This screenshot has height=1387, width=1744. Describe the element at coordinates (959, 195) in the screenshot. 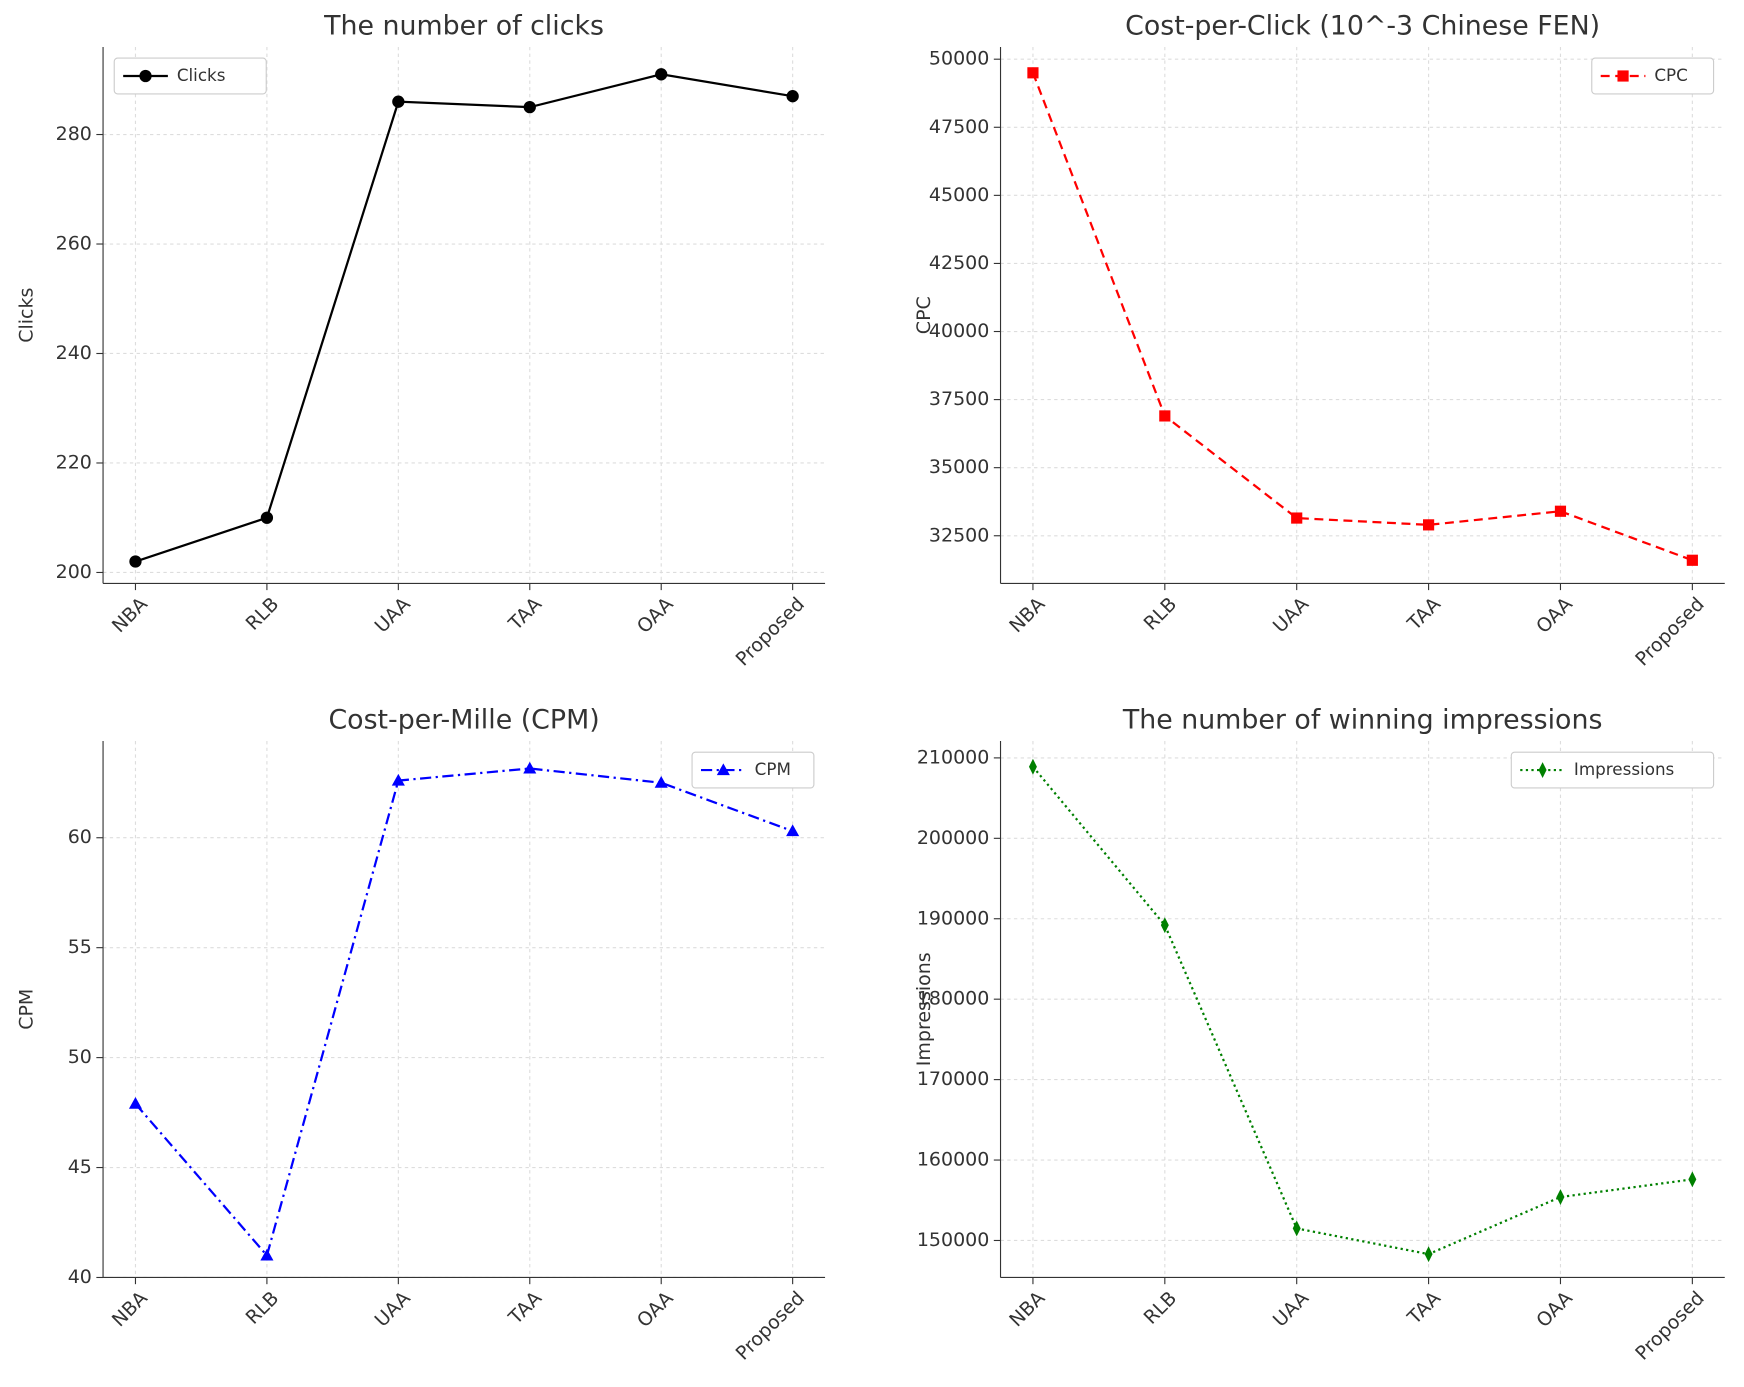

I see `y-tick-label: 45000` at that location.